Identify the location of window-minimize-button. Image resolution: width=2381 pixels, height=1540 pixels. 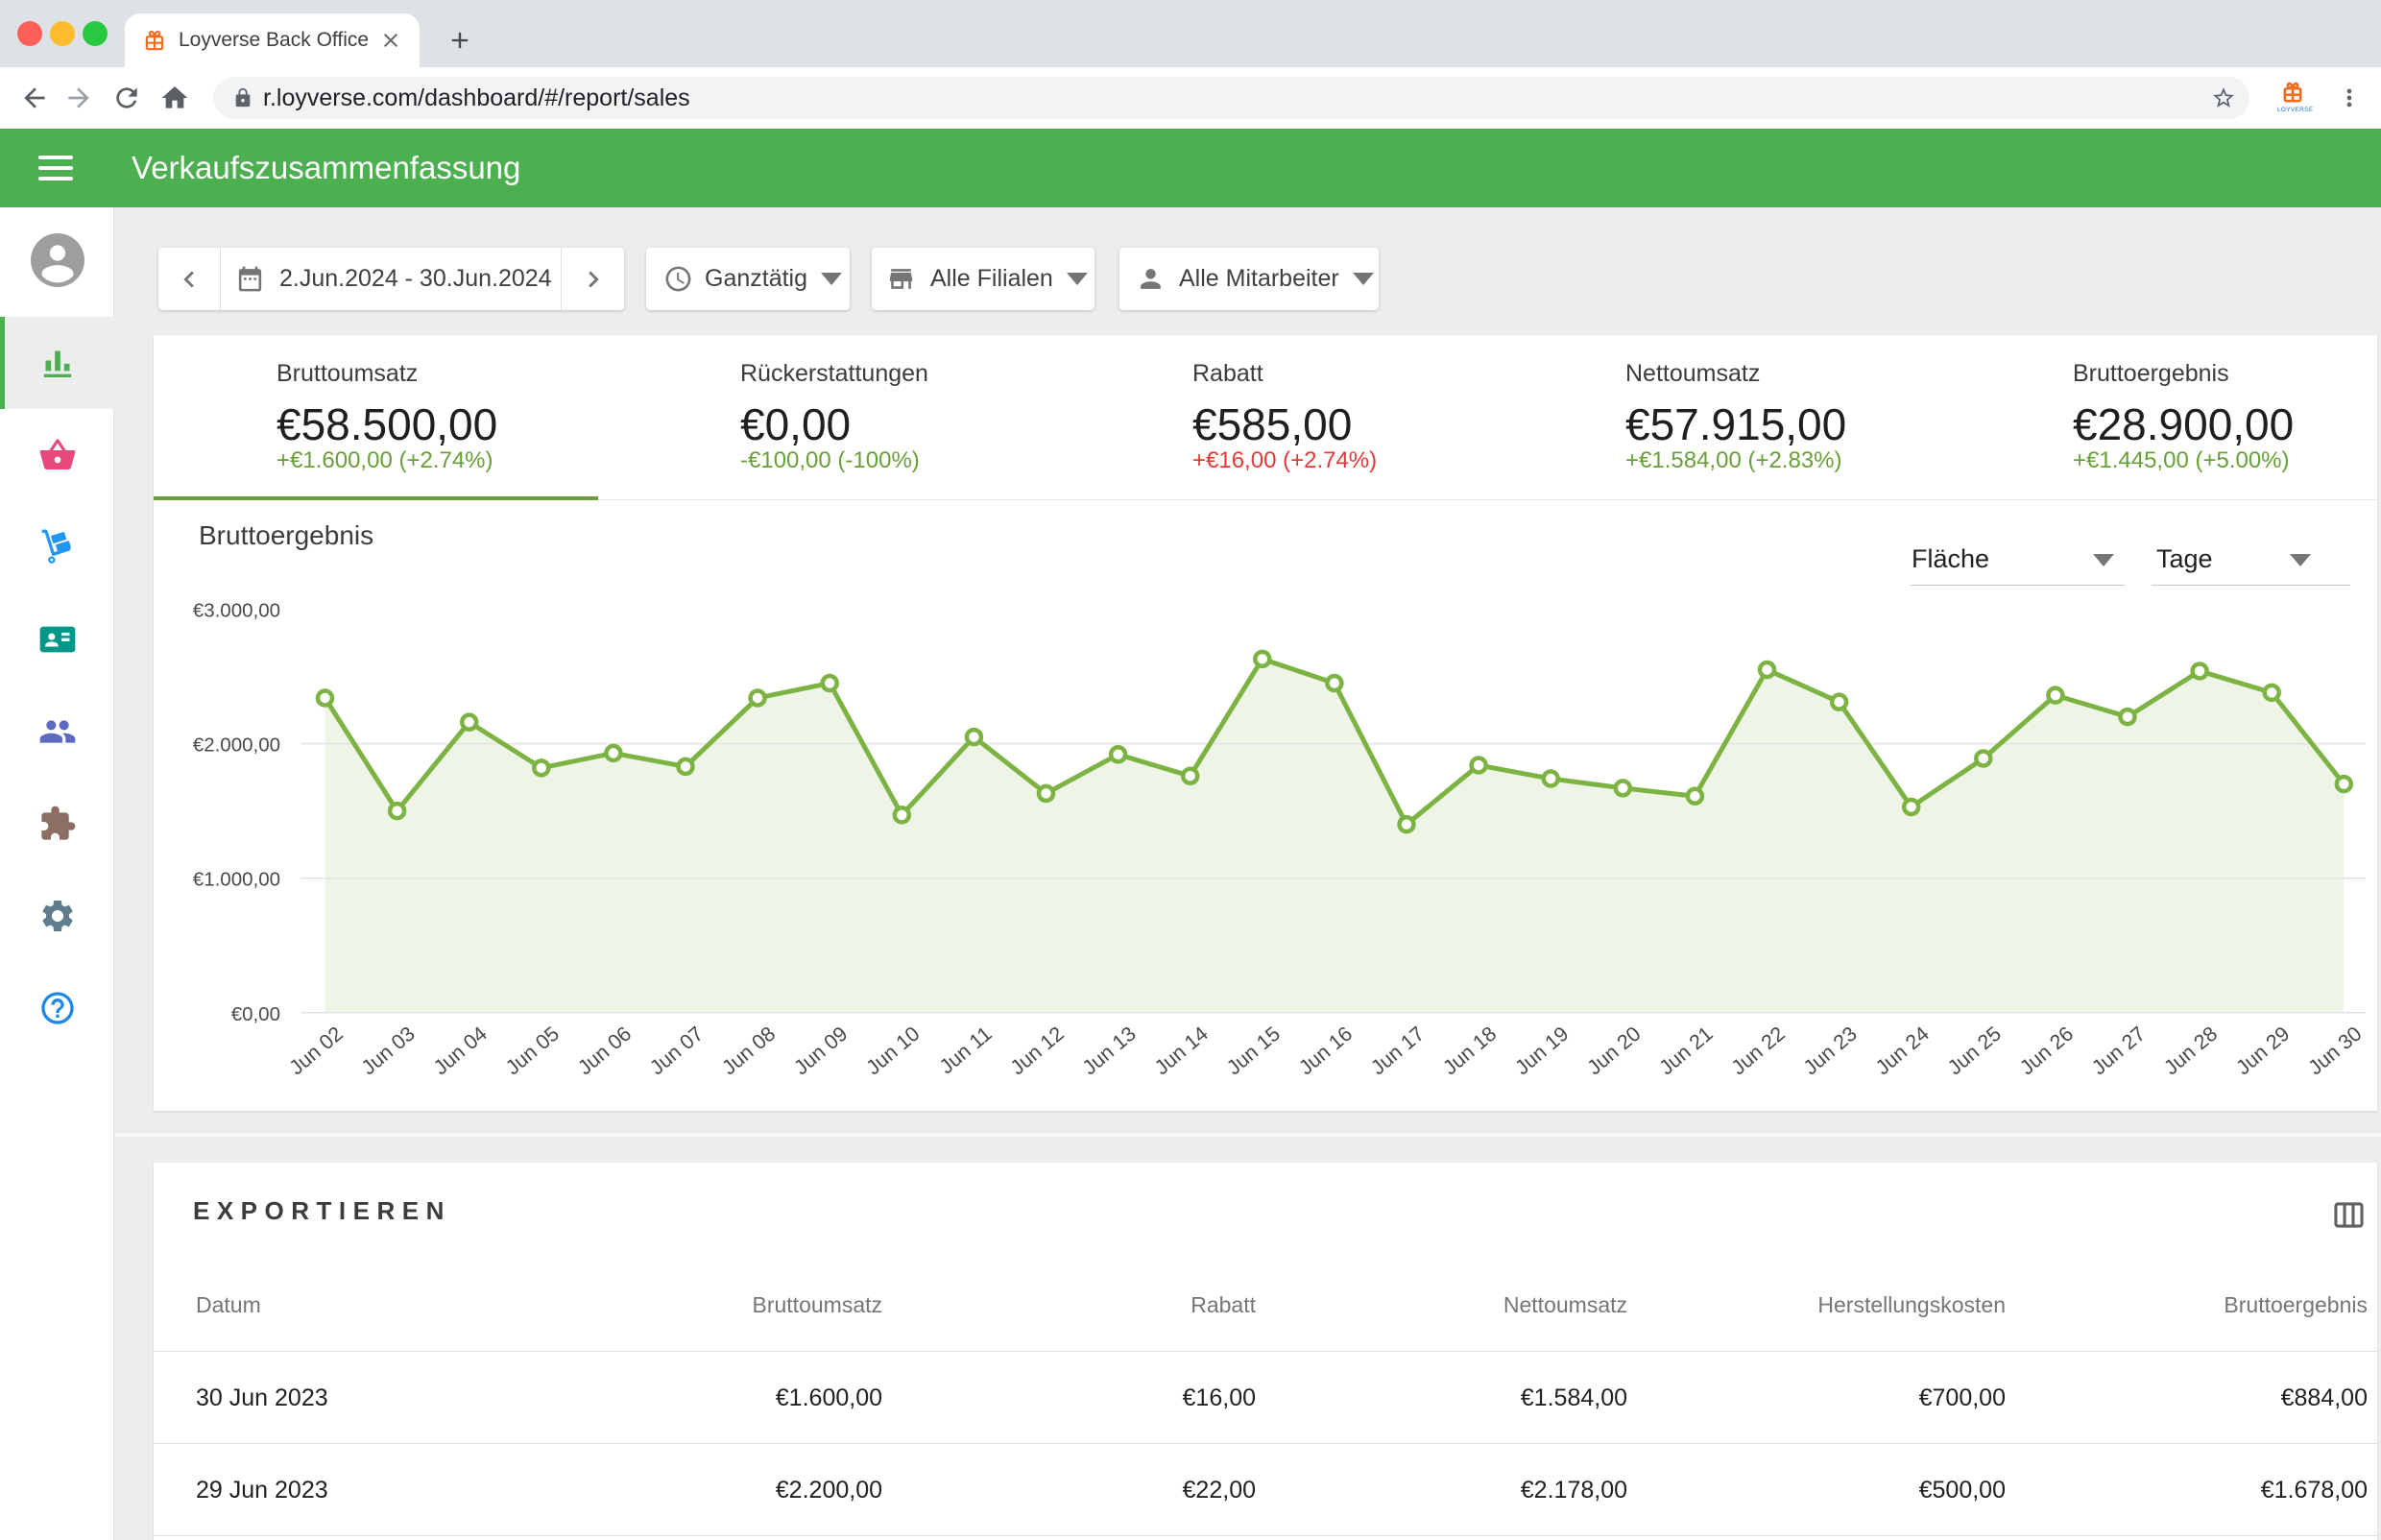
(62, 33).